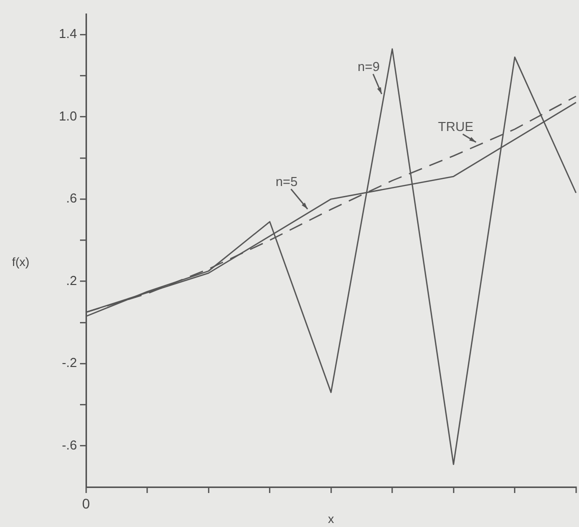 This screenshot has height=527, width=579. I want to click on y-tick-label: 1.4, so click(67, 34).